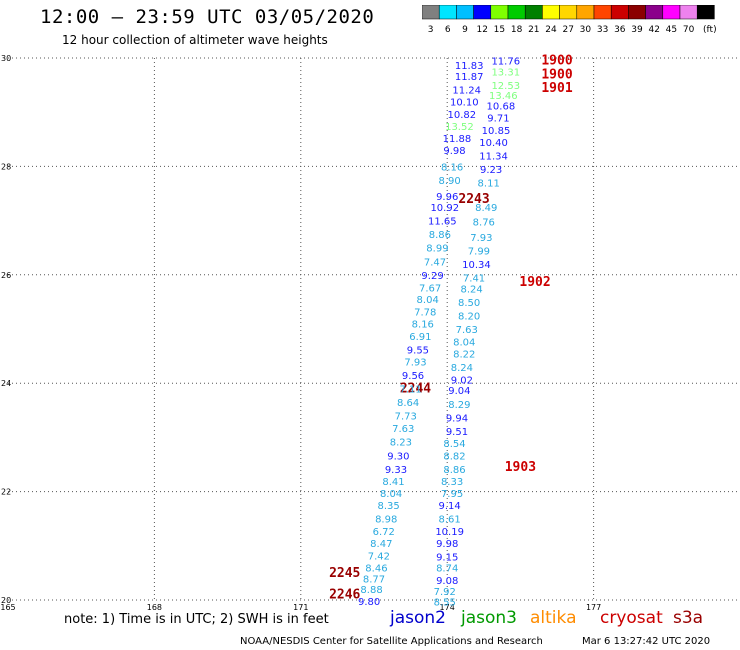  I want to click on wave-height-value: 8.76, so click(484, 223).